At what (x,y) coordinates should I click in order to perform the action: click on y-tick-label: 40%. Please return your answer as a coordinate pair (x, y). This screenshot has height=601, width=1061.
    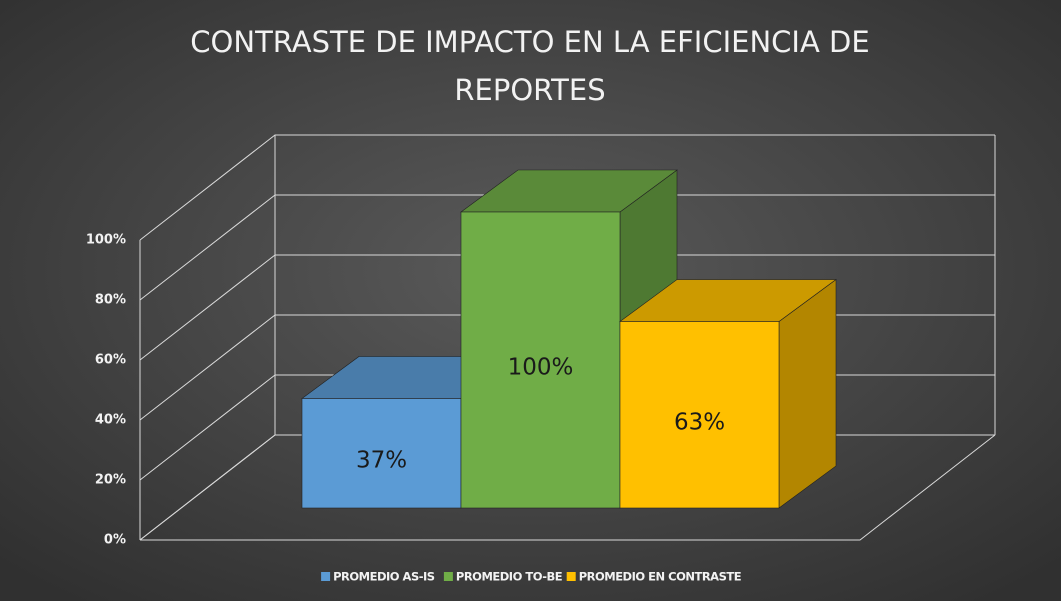
    Looking at the image, I should click on (110, 420).